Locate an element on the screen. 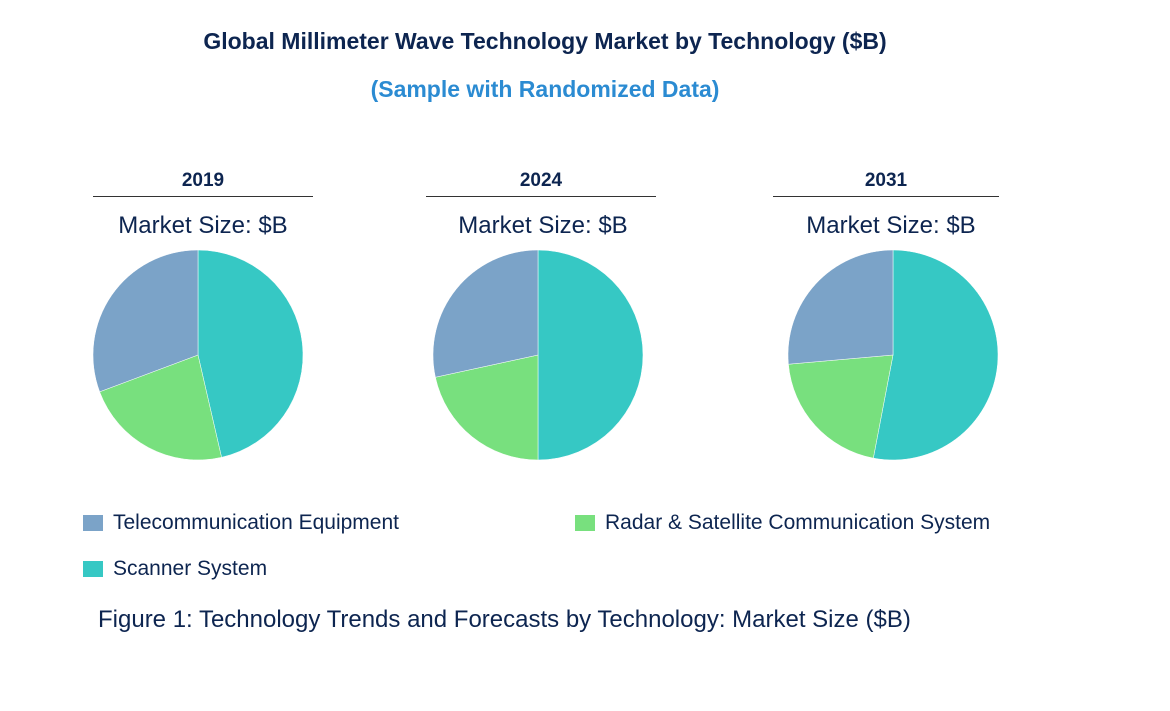  pie-subtitle-2031: Market Size: $B is located at coordinates (891, 225).